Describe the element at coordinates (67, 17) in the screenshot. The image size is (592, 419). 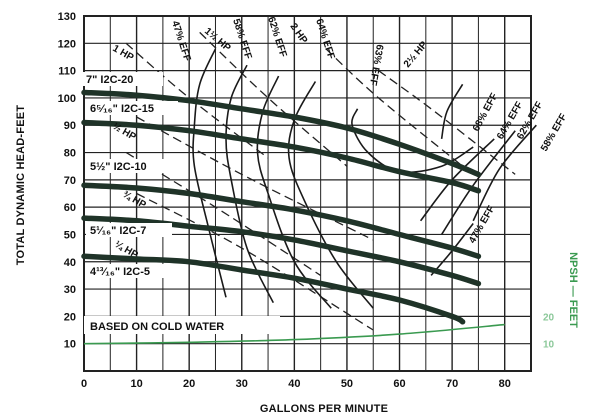
I see `y-tick-label: 130` at that location.